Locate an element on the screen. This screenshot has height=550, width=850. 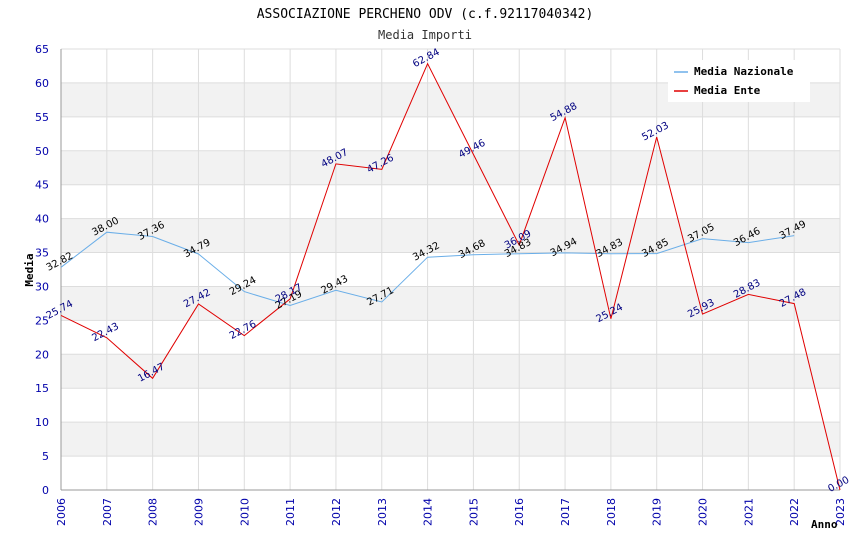
legend: Media Nazionale Media Ente is located at coordinates (739, 81).